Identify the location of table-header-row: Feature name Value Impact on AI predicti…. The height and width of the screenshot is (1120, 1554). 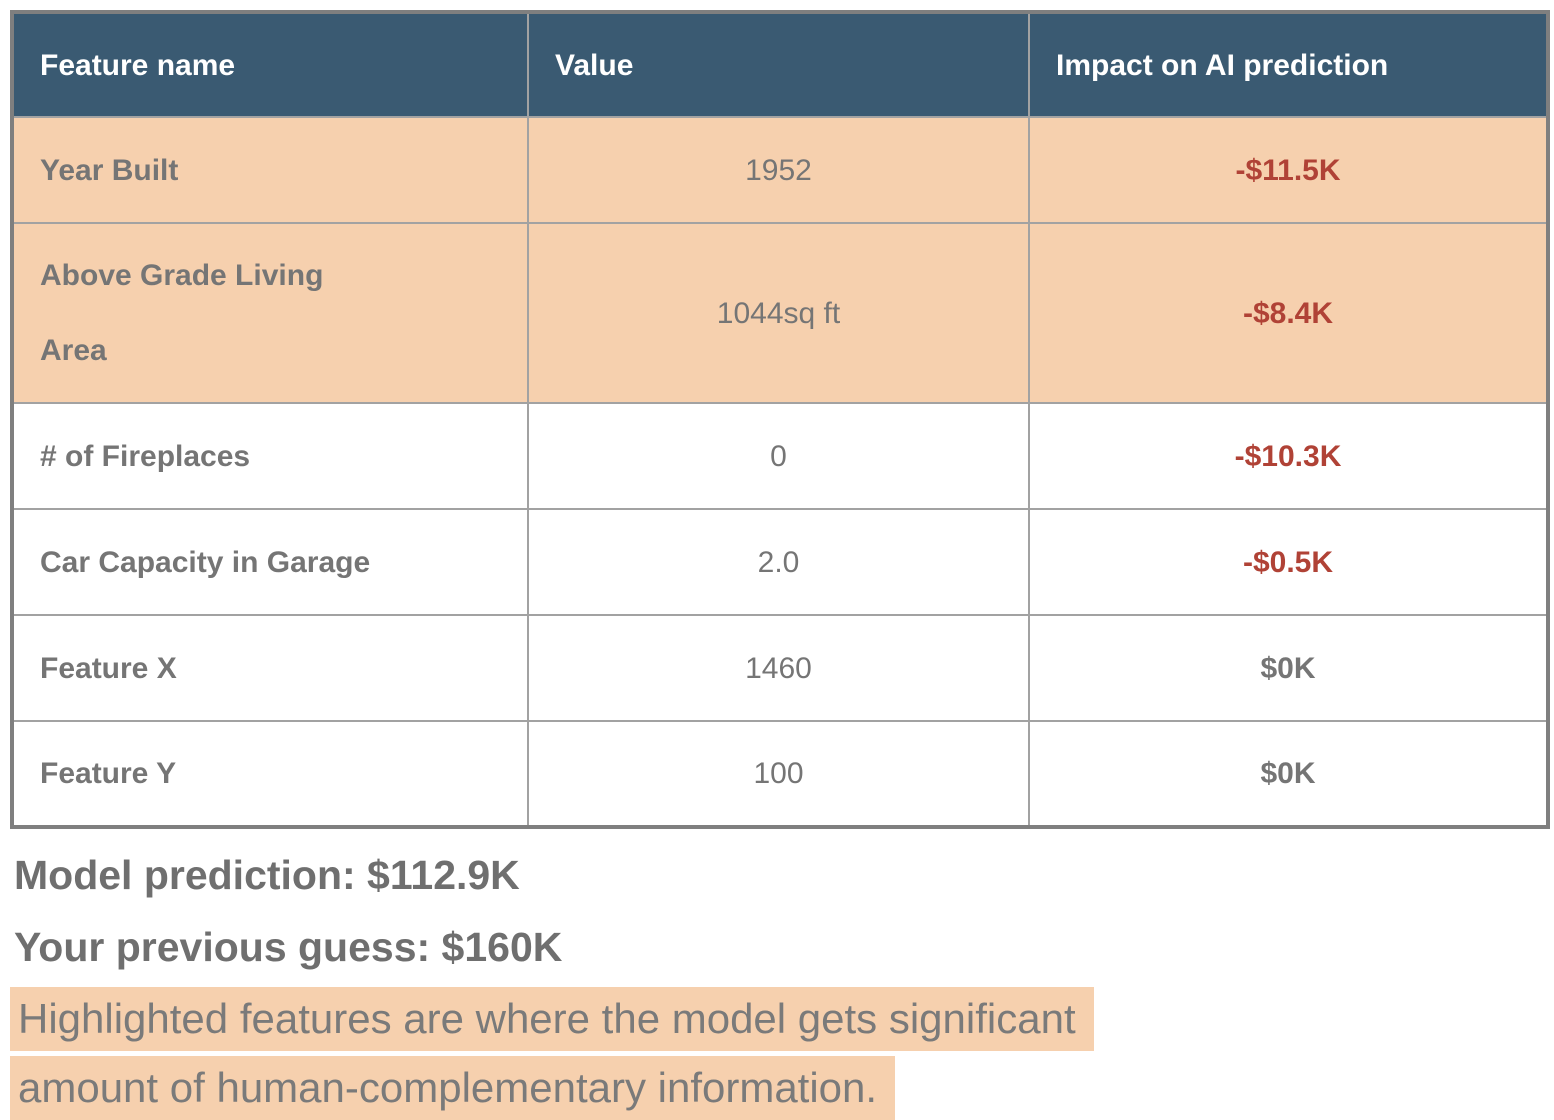
(780, 64).